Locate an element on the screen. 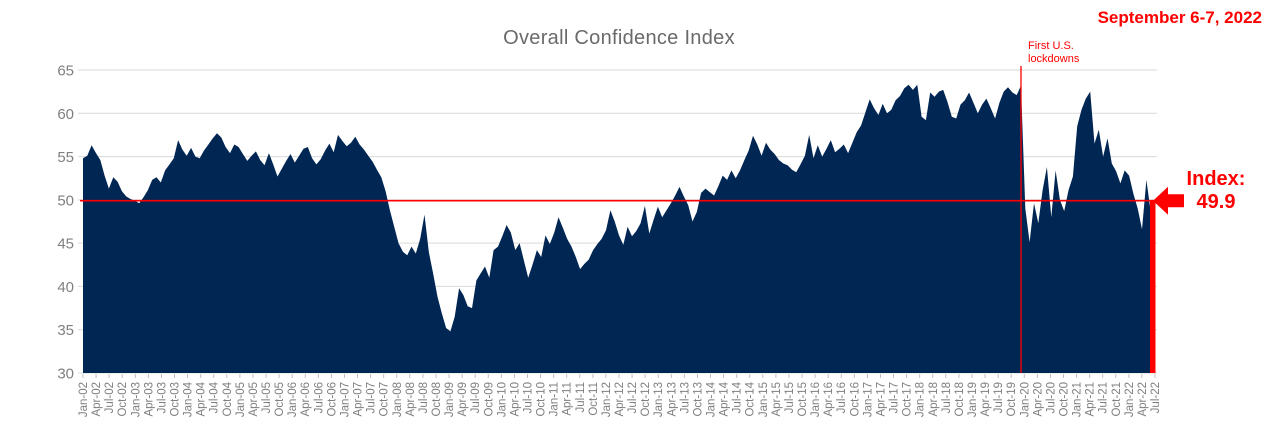  x-tick-label: Apr-13 is located at coordinates (672, 399).